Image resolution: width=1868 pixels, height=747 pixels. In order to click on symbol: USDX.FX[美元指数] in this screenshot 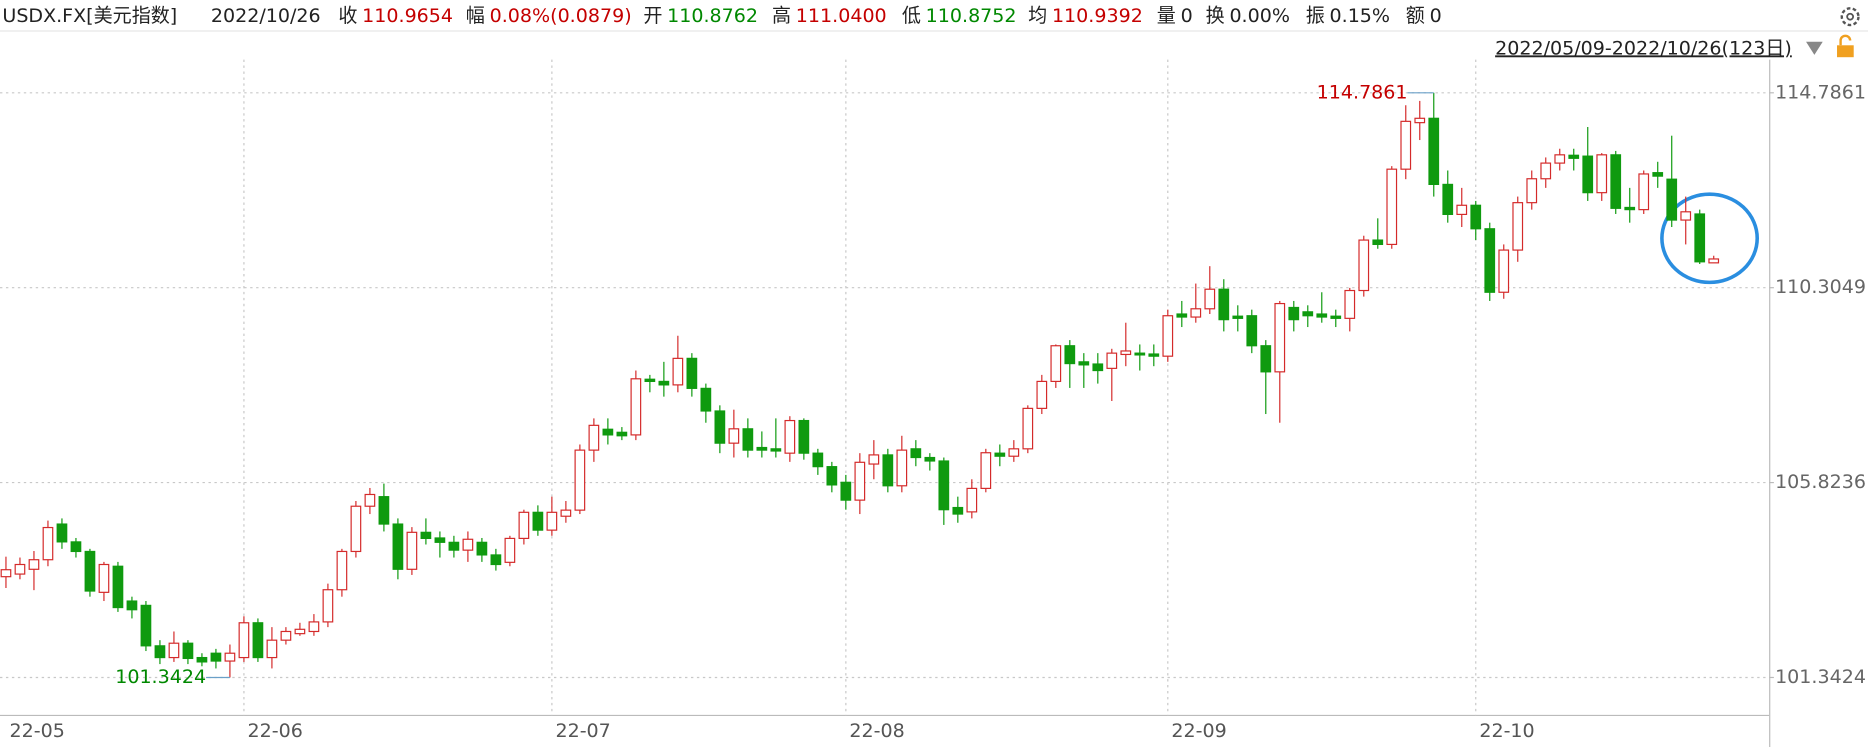, I will do `click(89, 16)`.